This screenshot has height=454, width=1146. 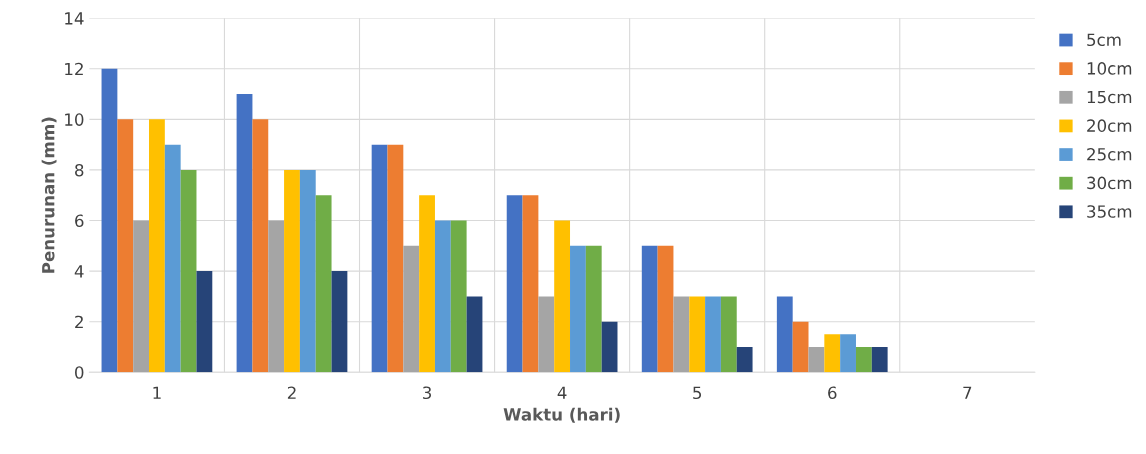 What do you see at coordinates (1109, 154) in the screenshot?
I see `legend-label: 25cm` at bounding box center [1109, 154].